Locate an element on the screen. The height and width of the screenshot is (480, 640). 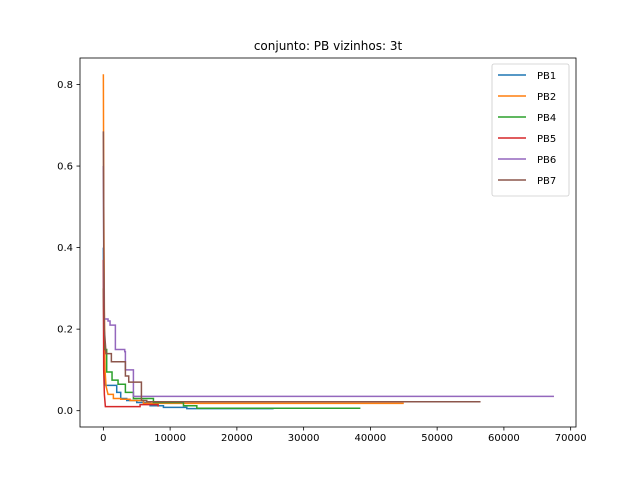
x-tick-label: 30000 is located at coordinates (304, 438).